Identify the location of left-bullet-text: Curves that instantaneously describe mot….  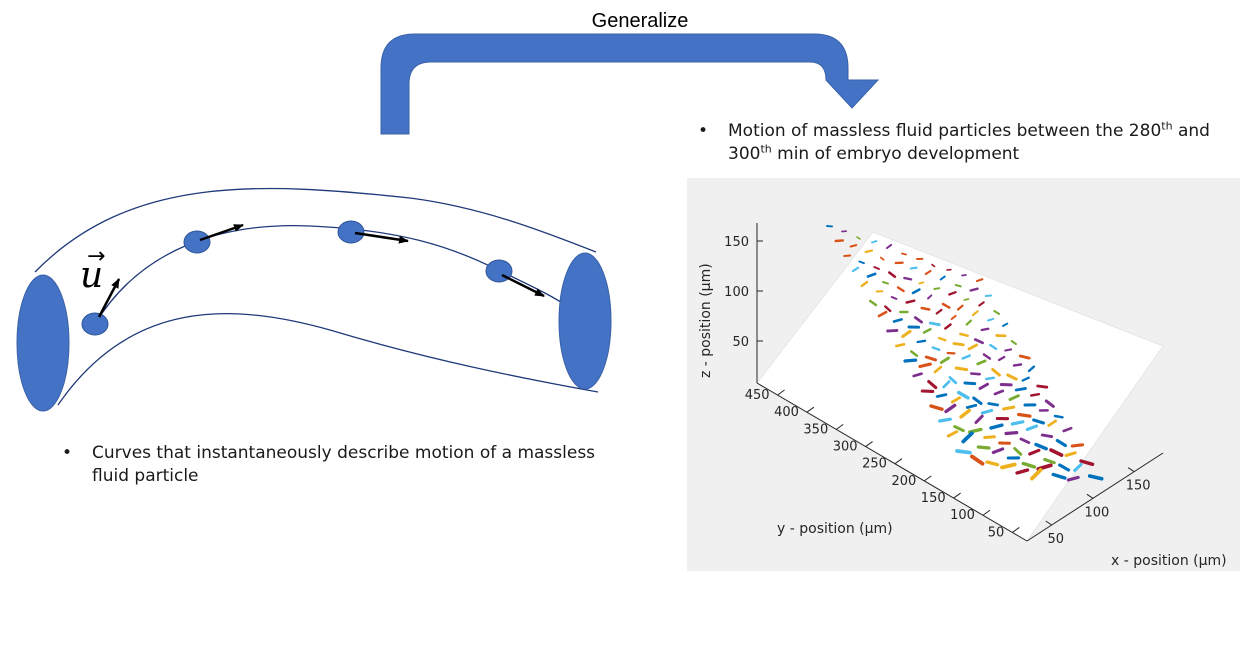
(344, 464).